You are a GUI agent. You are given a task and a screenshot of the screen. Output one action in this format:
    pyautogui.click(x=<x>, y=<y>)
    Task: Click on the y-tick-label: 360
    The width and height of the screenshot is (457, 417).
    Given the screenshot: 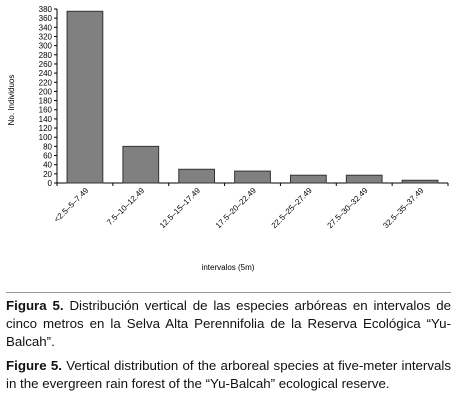 What is the action you would take?
    pyautogui.click(x=46, y=18)
    